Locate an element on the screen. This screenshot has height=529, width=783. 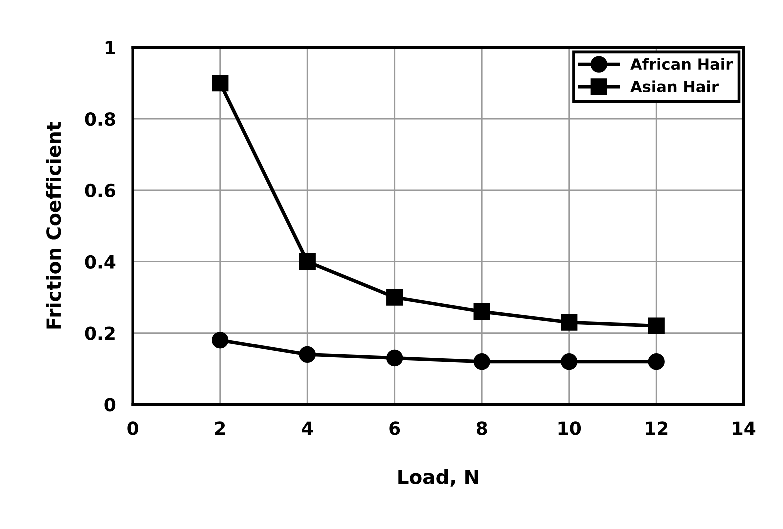
y-tick-label: 0.6 is located at coordinates (100, 191).